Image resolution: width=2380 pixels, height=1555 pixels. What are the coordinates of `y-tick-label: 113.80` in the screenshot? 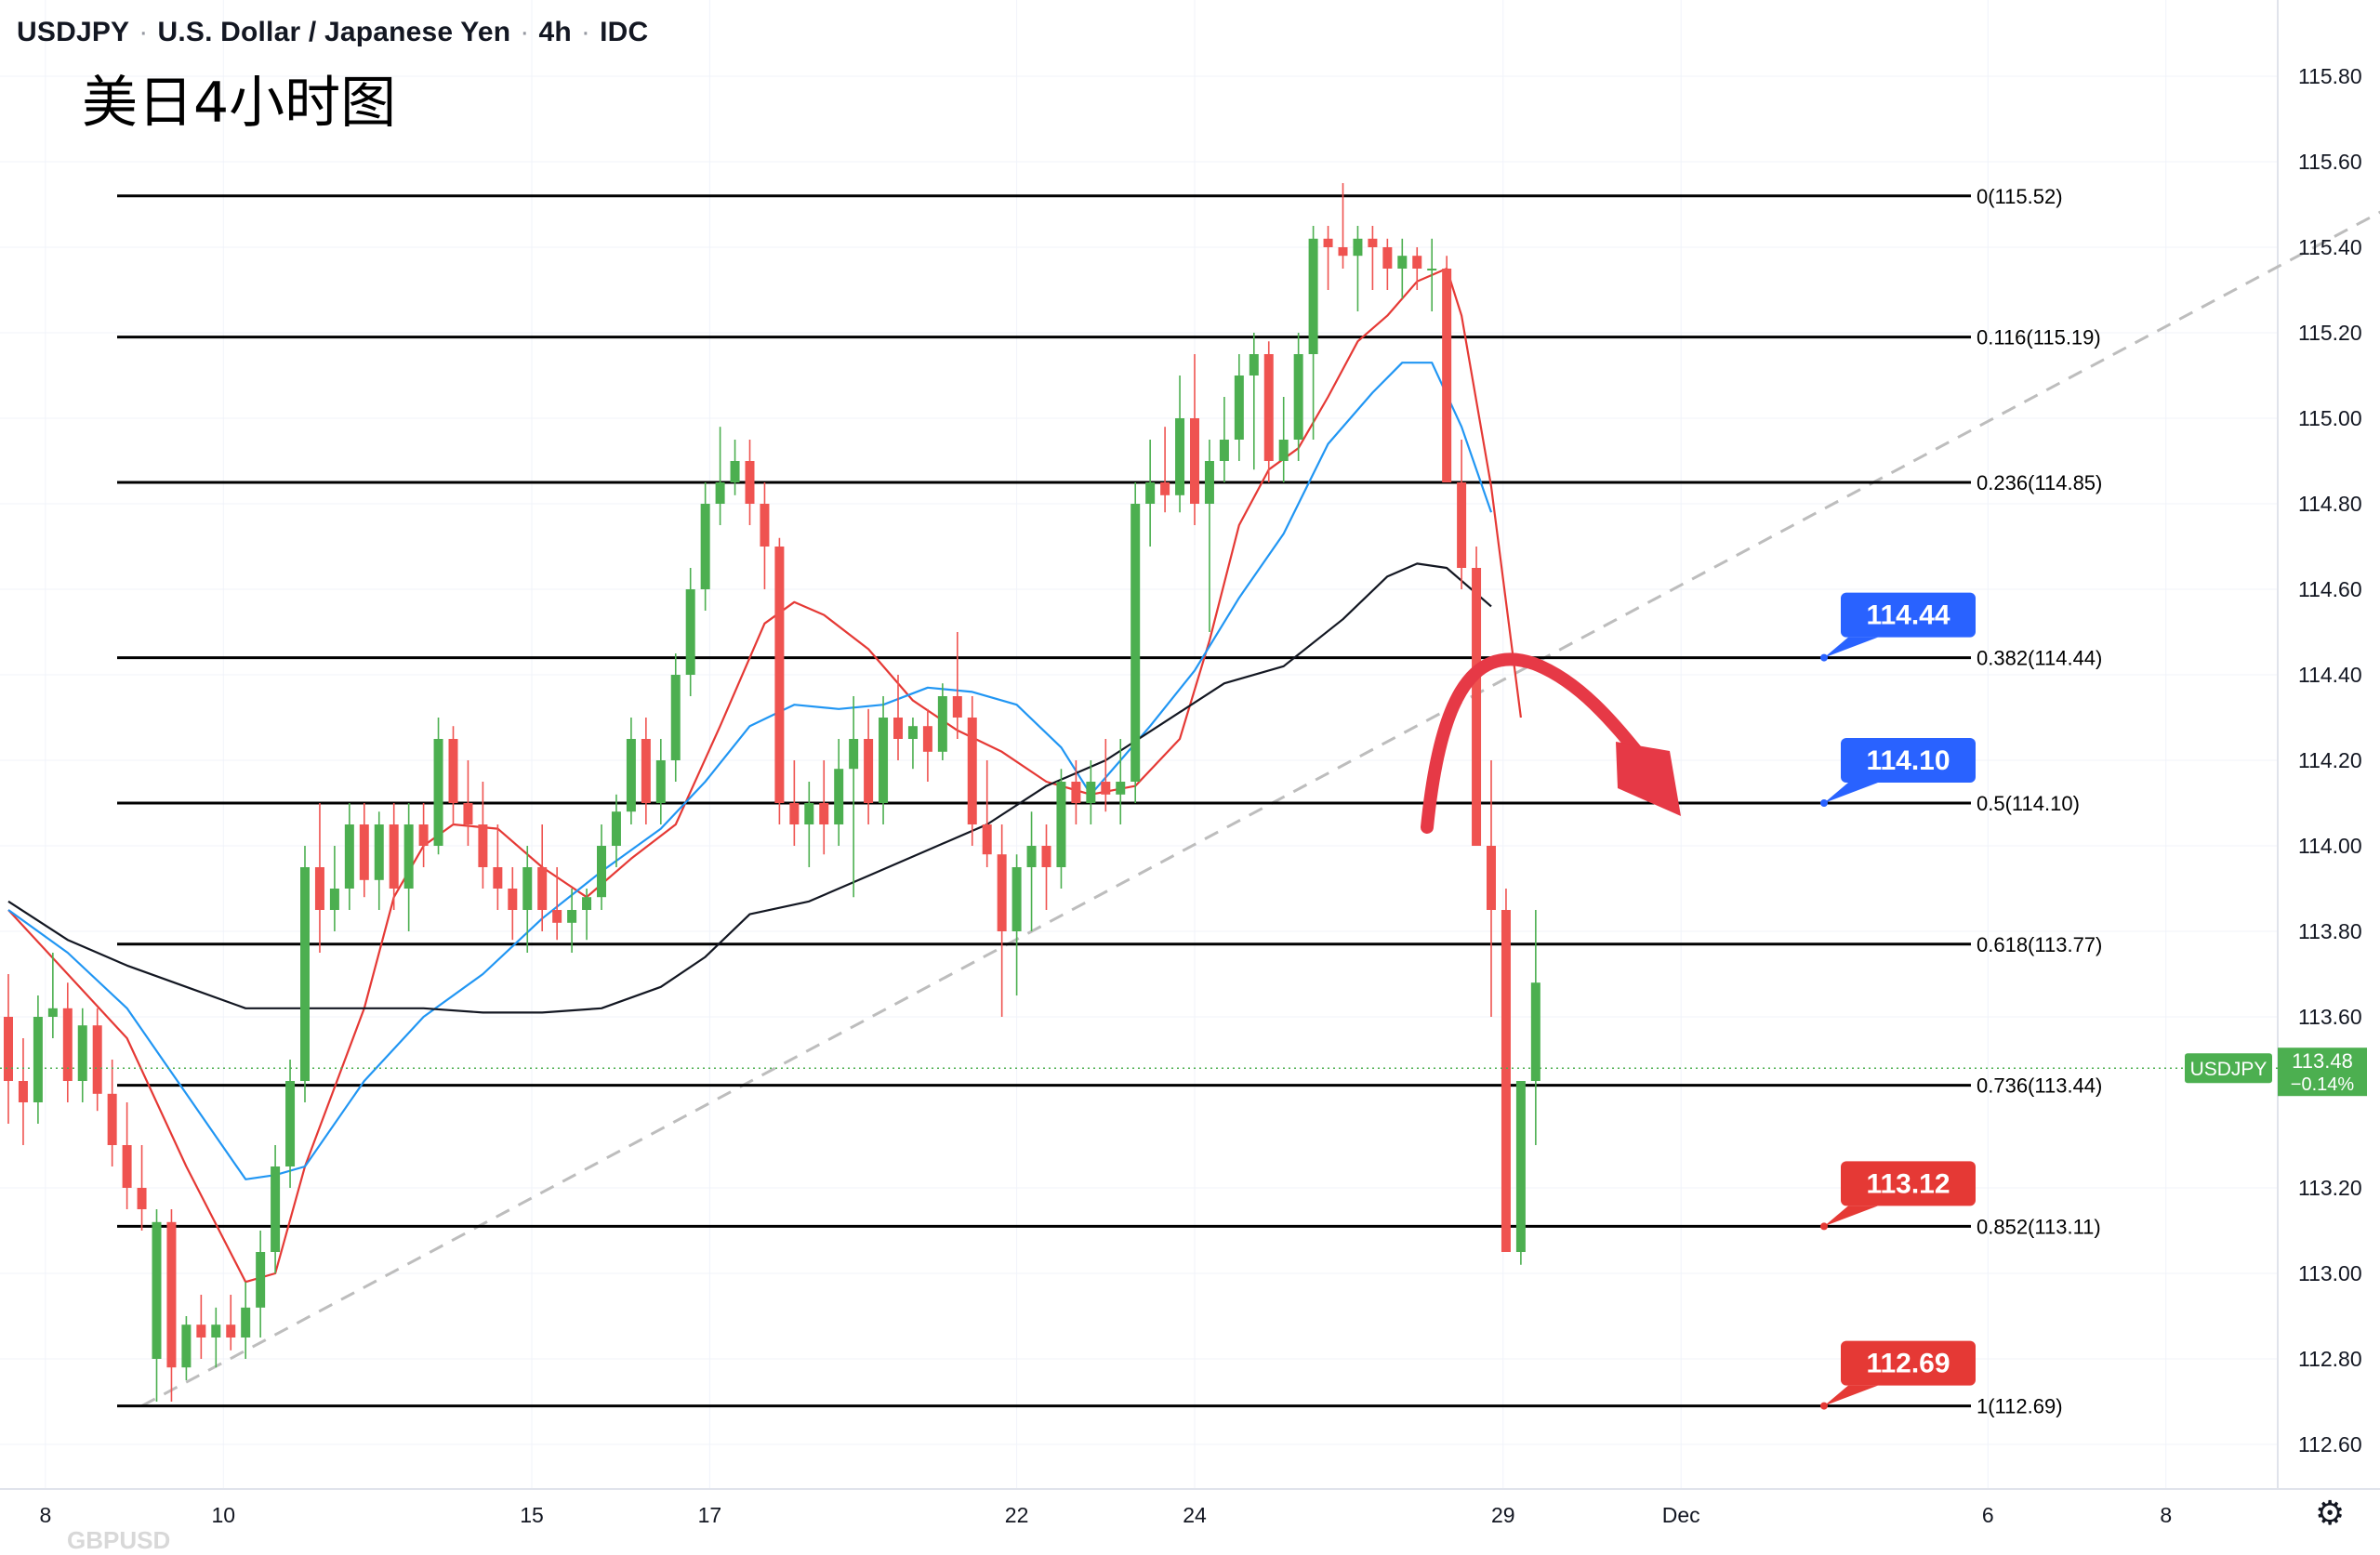 It's located at (2330, 931).